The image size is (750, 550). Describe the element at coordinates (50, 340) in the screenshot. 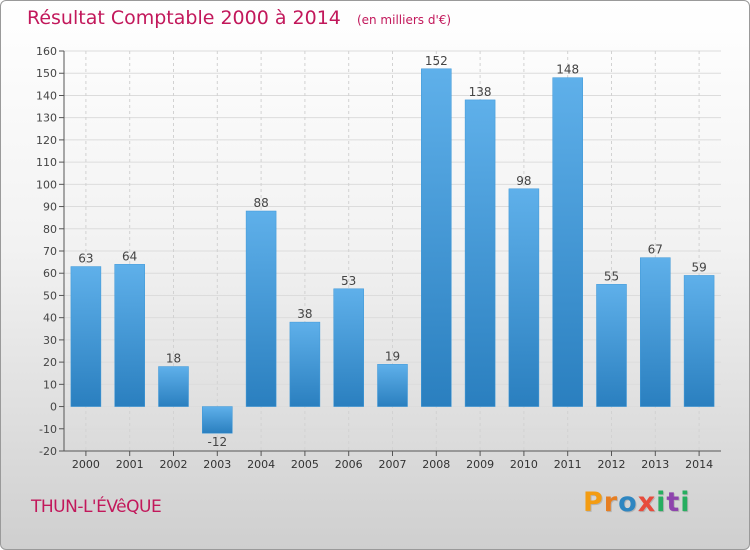

I see `y-tick-label: 30` at that location.